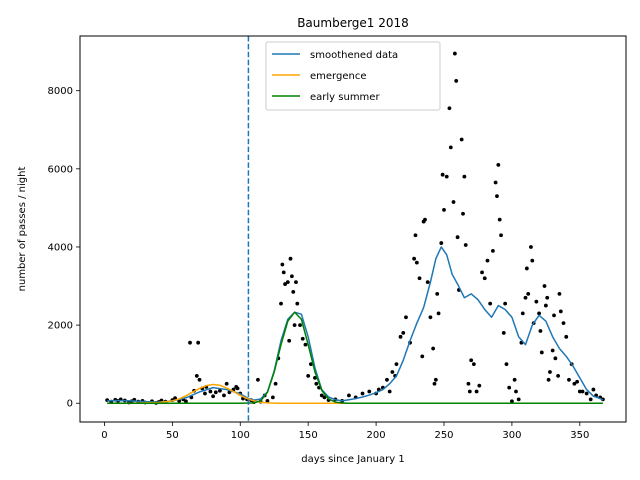 The width and height of the screenshot is (640, 480). I want to click on legend-label-smoothened: smoothened data, so click(354, 55).